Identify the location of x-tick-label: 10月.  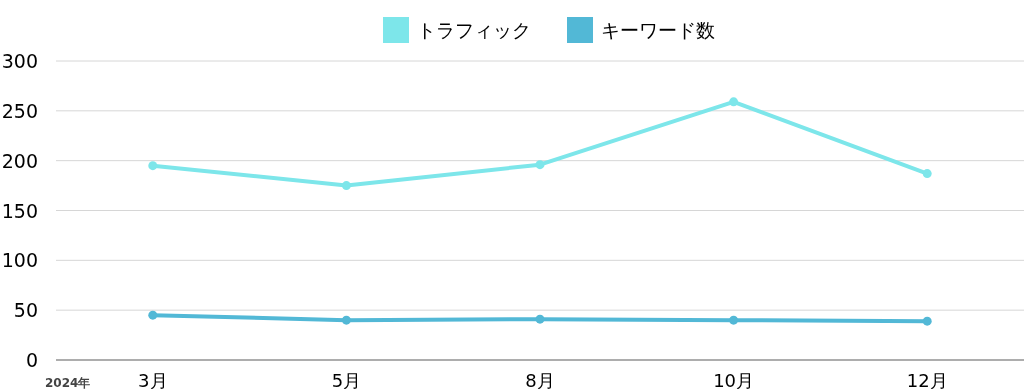
(734, 379).